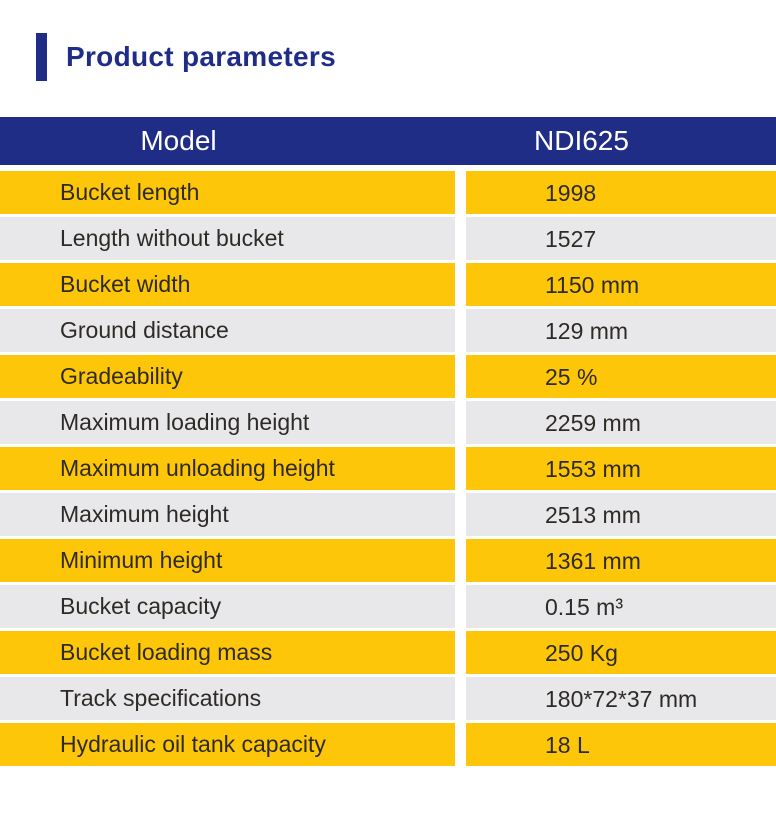 The image size is (776, 833). What do you see at coordinates (227, 514) in the screenshot?
I see `parameter-label: Maximum height` at bounding box center [227, 514].